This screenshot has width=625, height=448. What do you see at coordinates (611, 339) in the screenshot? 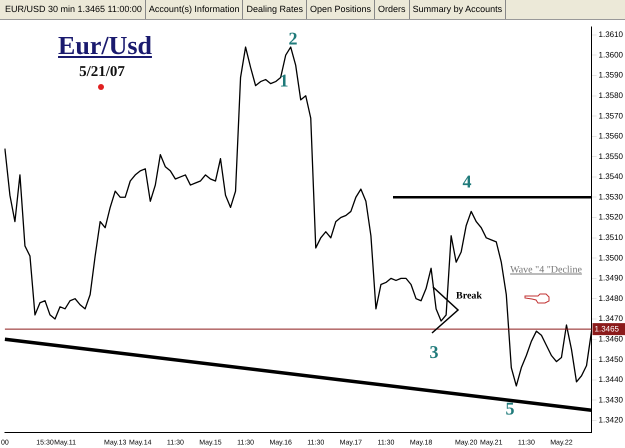
I see `y-tick-label: 1.3460` at bounding box center [611, 339].